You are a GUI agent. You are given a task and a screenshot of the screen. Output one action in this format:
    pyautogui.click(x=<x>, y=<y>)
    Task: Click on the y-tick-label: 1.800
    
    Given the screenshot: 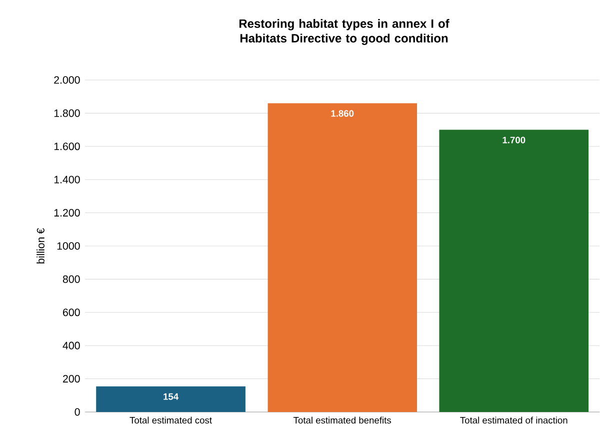 What is the action you would take?
    pyautogui.click(x=67, y=113)
    